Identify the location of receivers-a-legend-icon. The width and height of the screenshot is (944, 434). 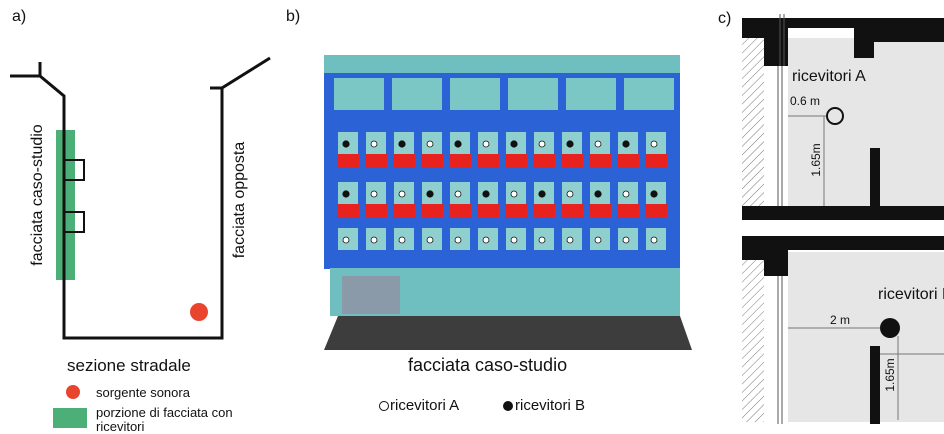
(384, 406).